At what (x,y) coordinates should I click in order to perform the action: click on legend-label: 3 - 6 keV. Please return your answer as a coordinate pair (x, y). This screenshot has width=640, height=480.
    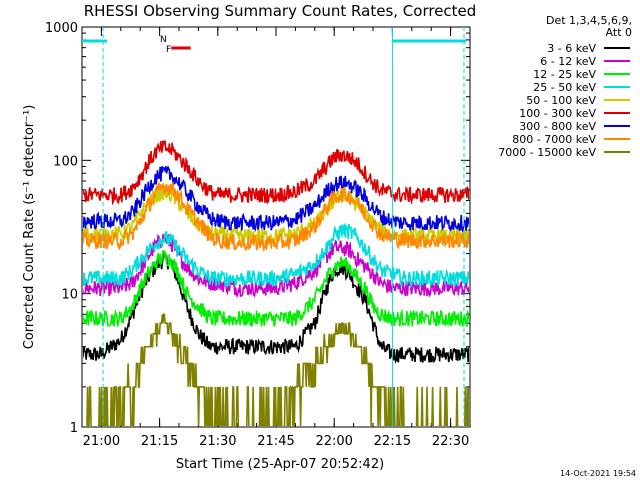
    Looking at the image, I should click on (571, 48).